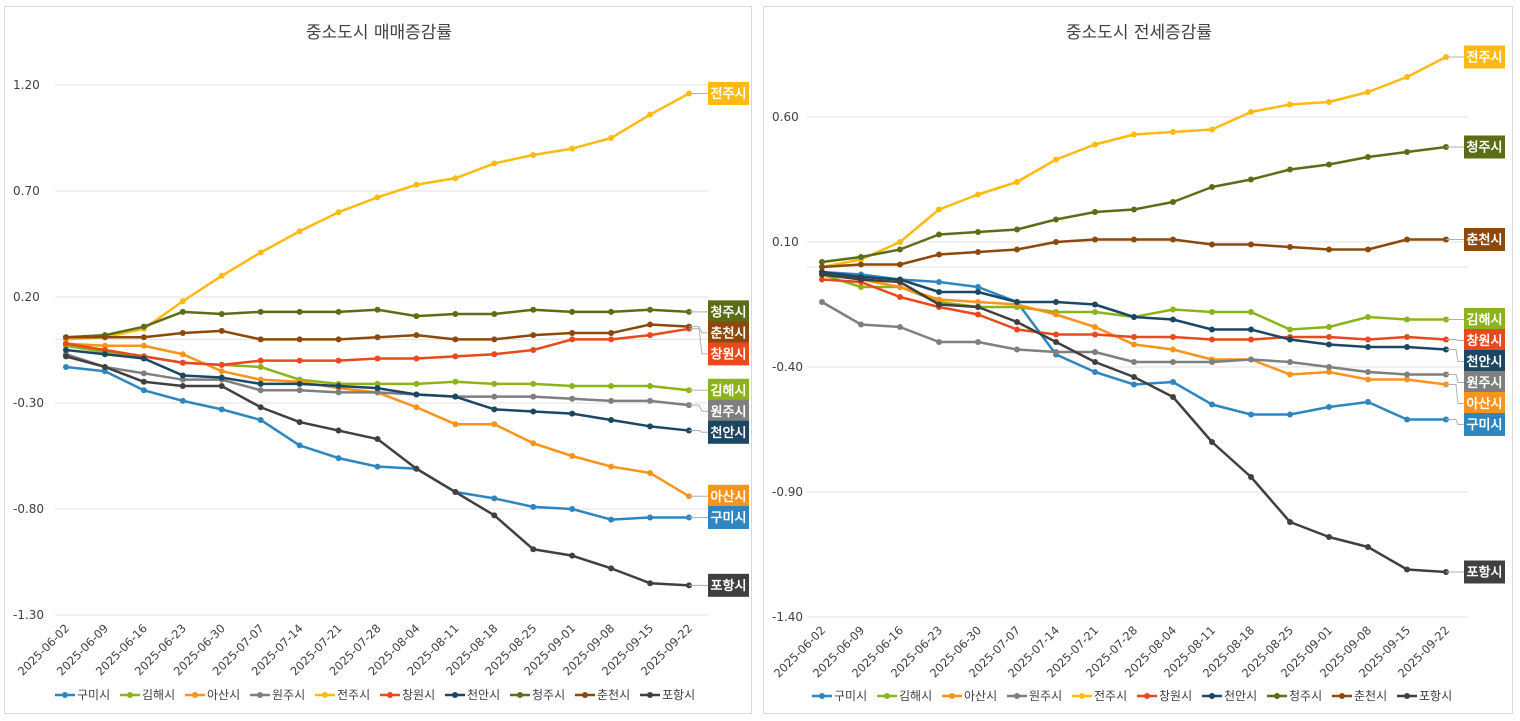 The height and width of the screenshot is (721, 1520). What do you see at coordinates (729, 433) in the screenshot?
I see `series-end-label: 천안시` at bounding box center [729, 433].